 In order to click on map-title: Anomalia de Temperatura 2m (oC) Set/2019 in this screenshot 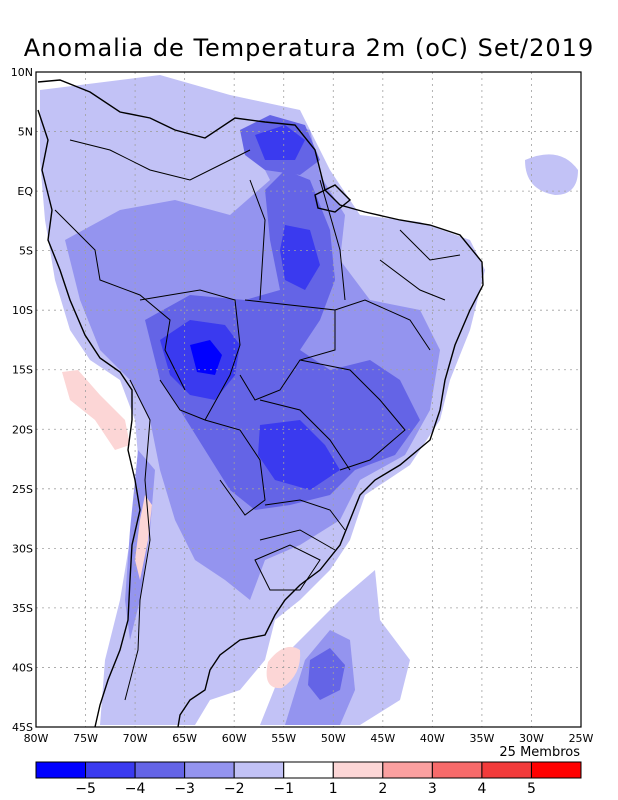, I will do `click(309, 48)`.